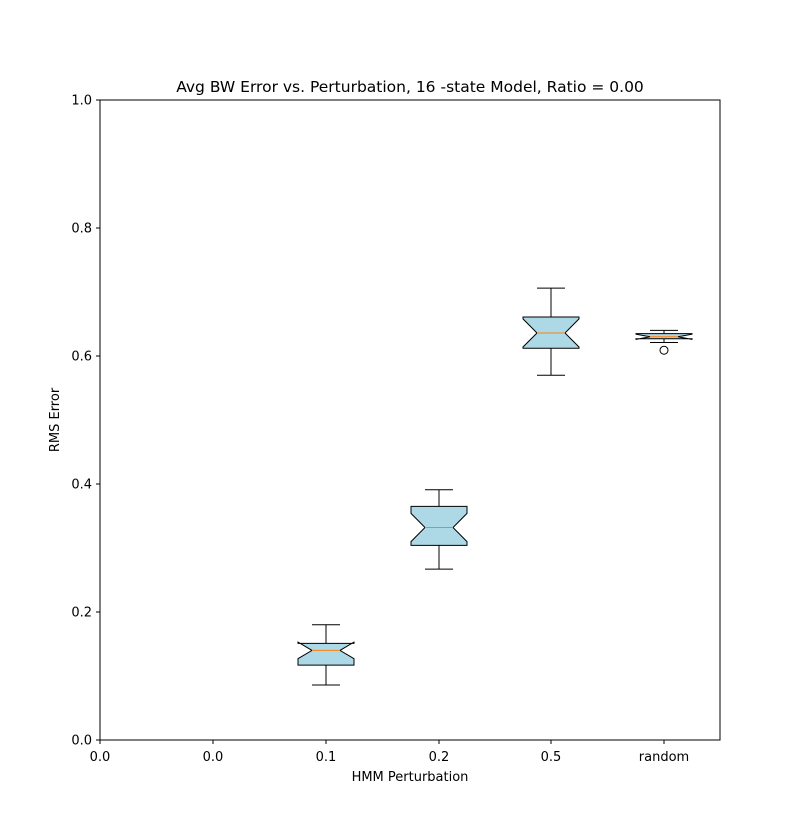  Describe the element at coordinates (81, 101) in the screenshot. I see `y-tick-label: 1.0` at that location.